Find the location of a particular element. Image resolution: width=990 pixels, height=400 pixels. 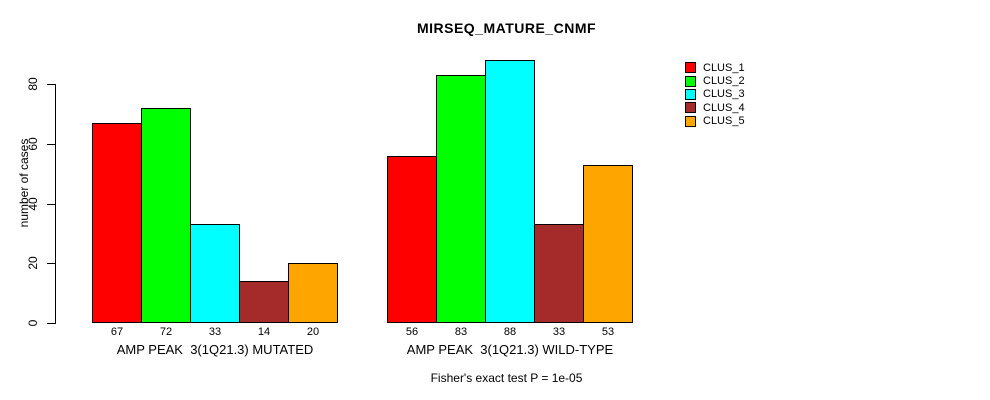

bar-value-label: 14 is located at coordinates (264, 332).